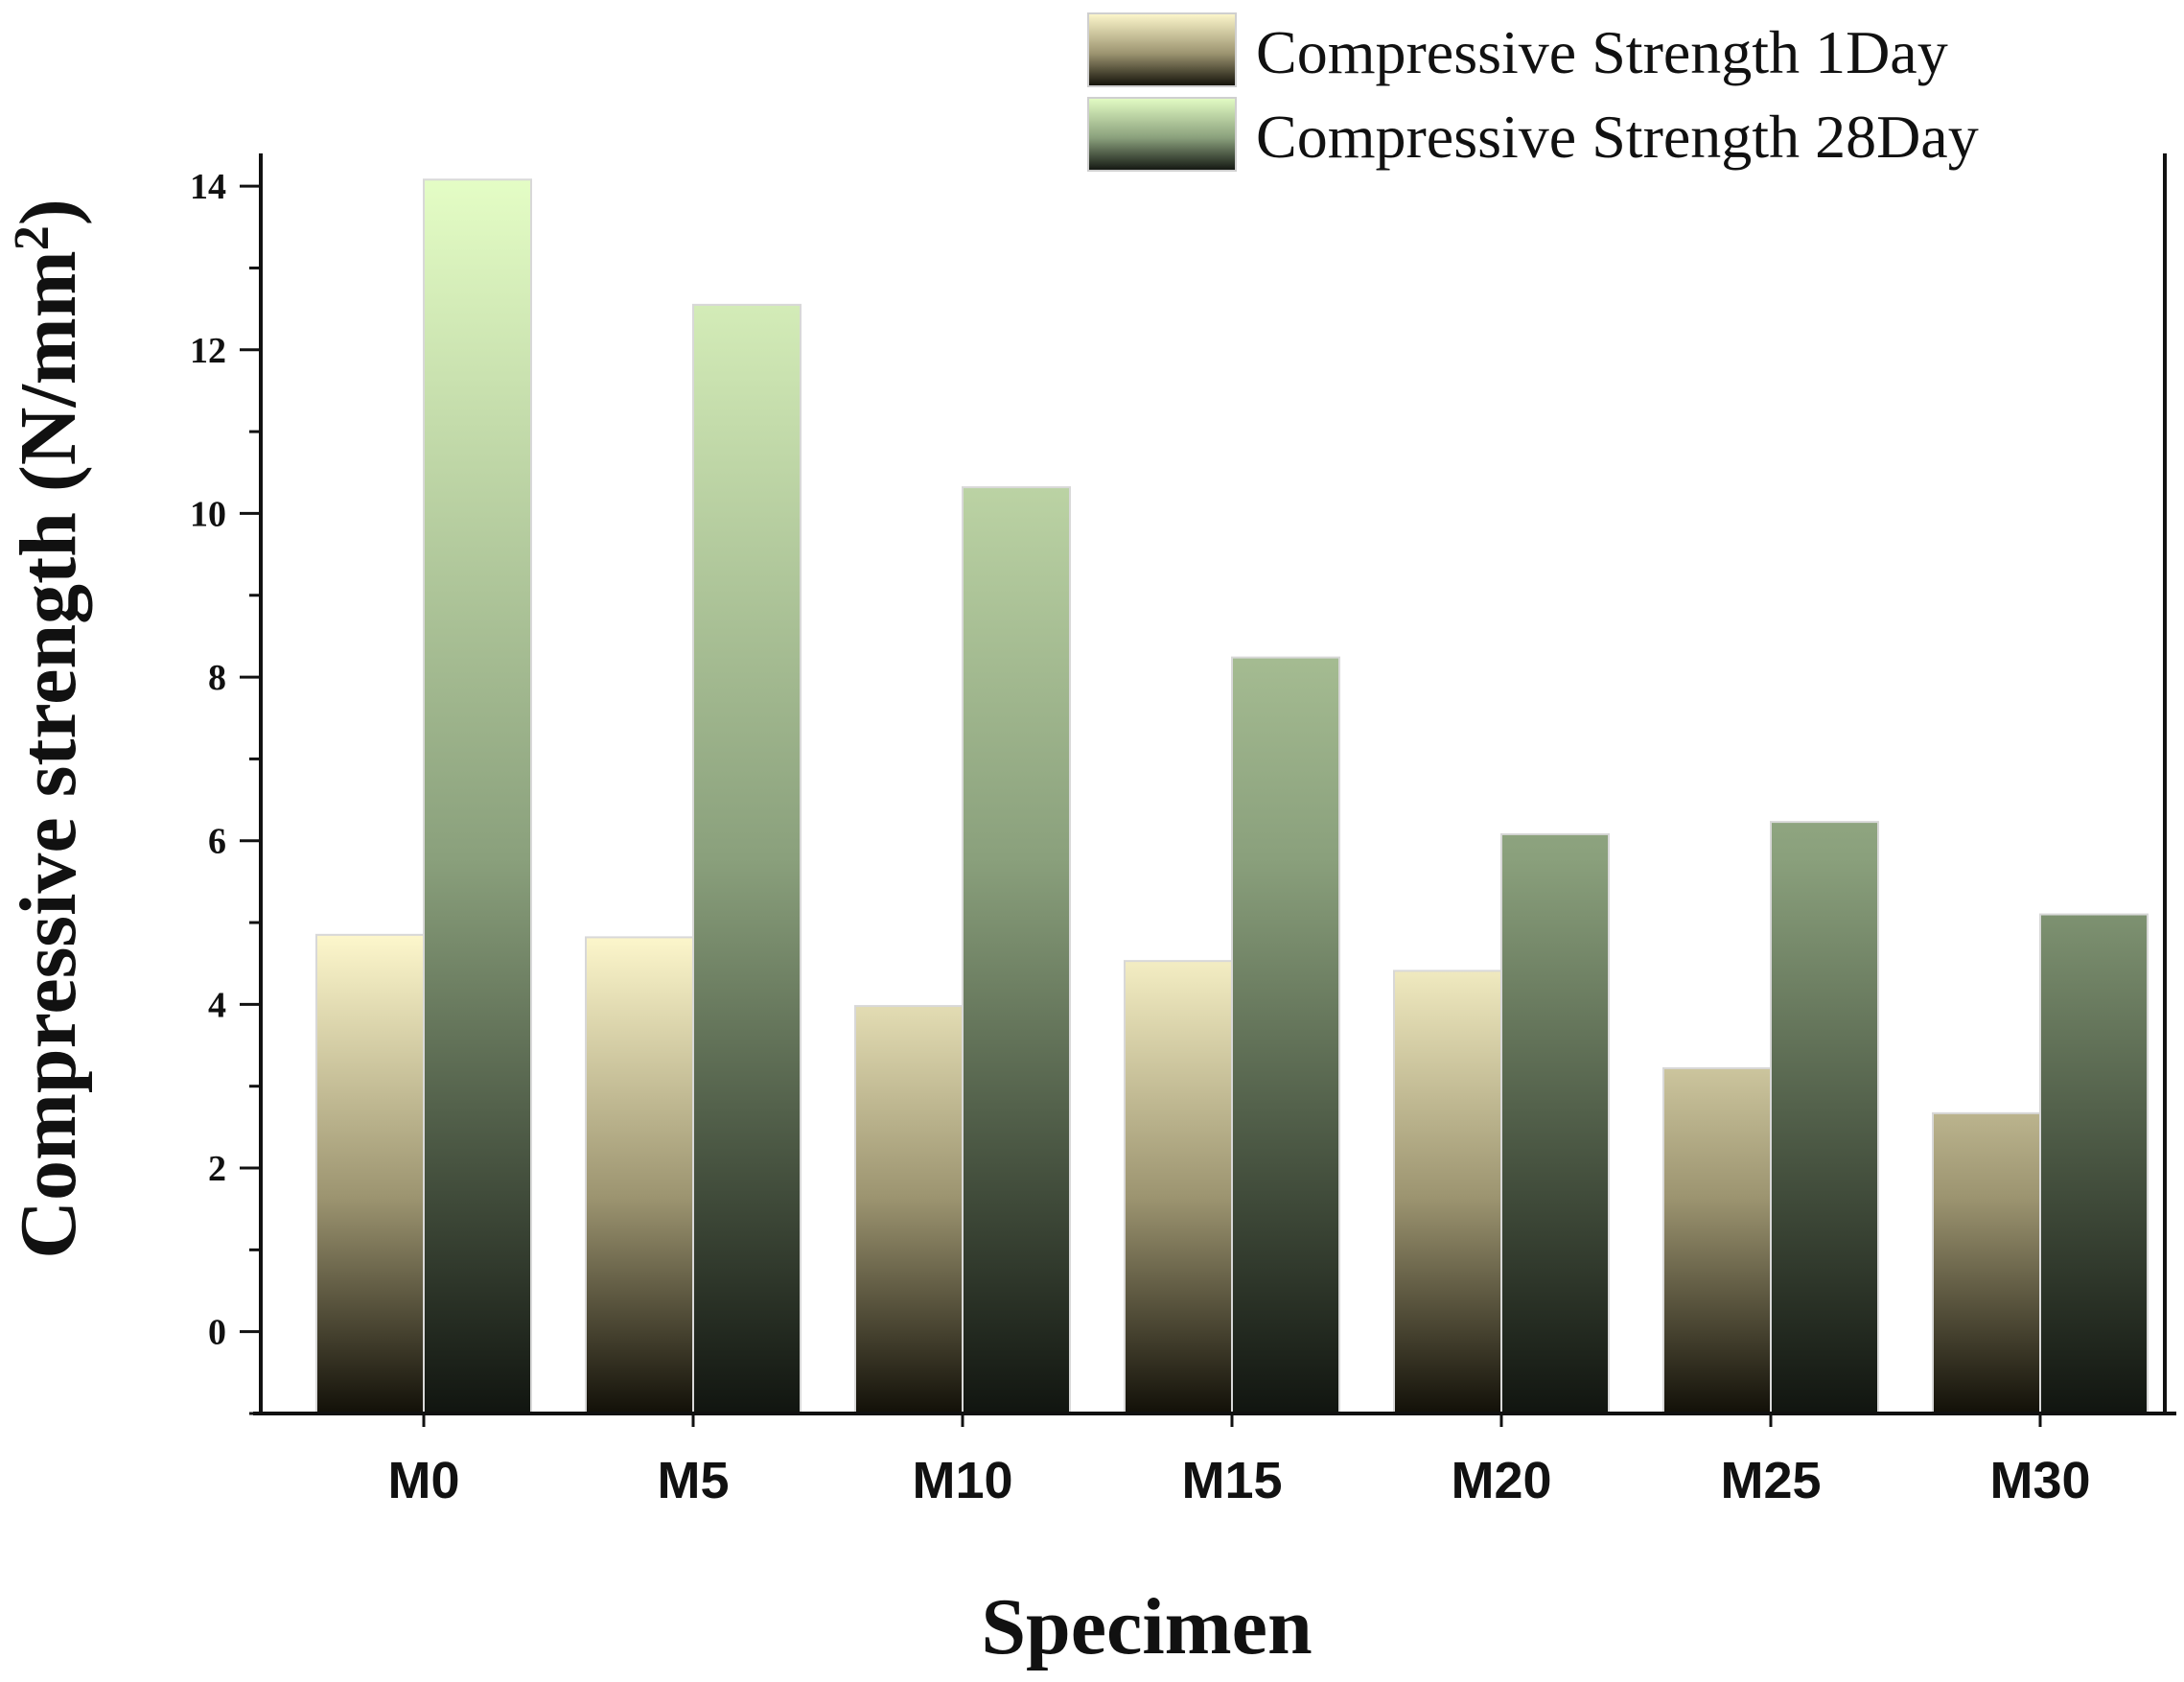 This screenshot has width=2184, height=1682. I want to click on x-tick-label-m20: M20, so click(1501, 1480).